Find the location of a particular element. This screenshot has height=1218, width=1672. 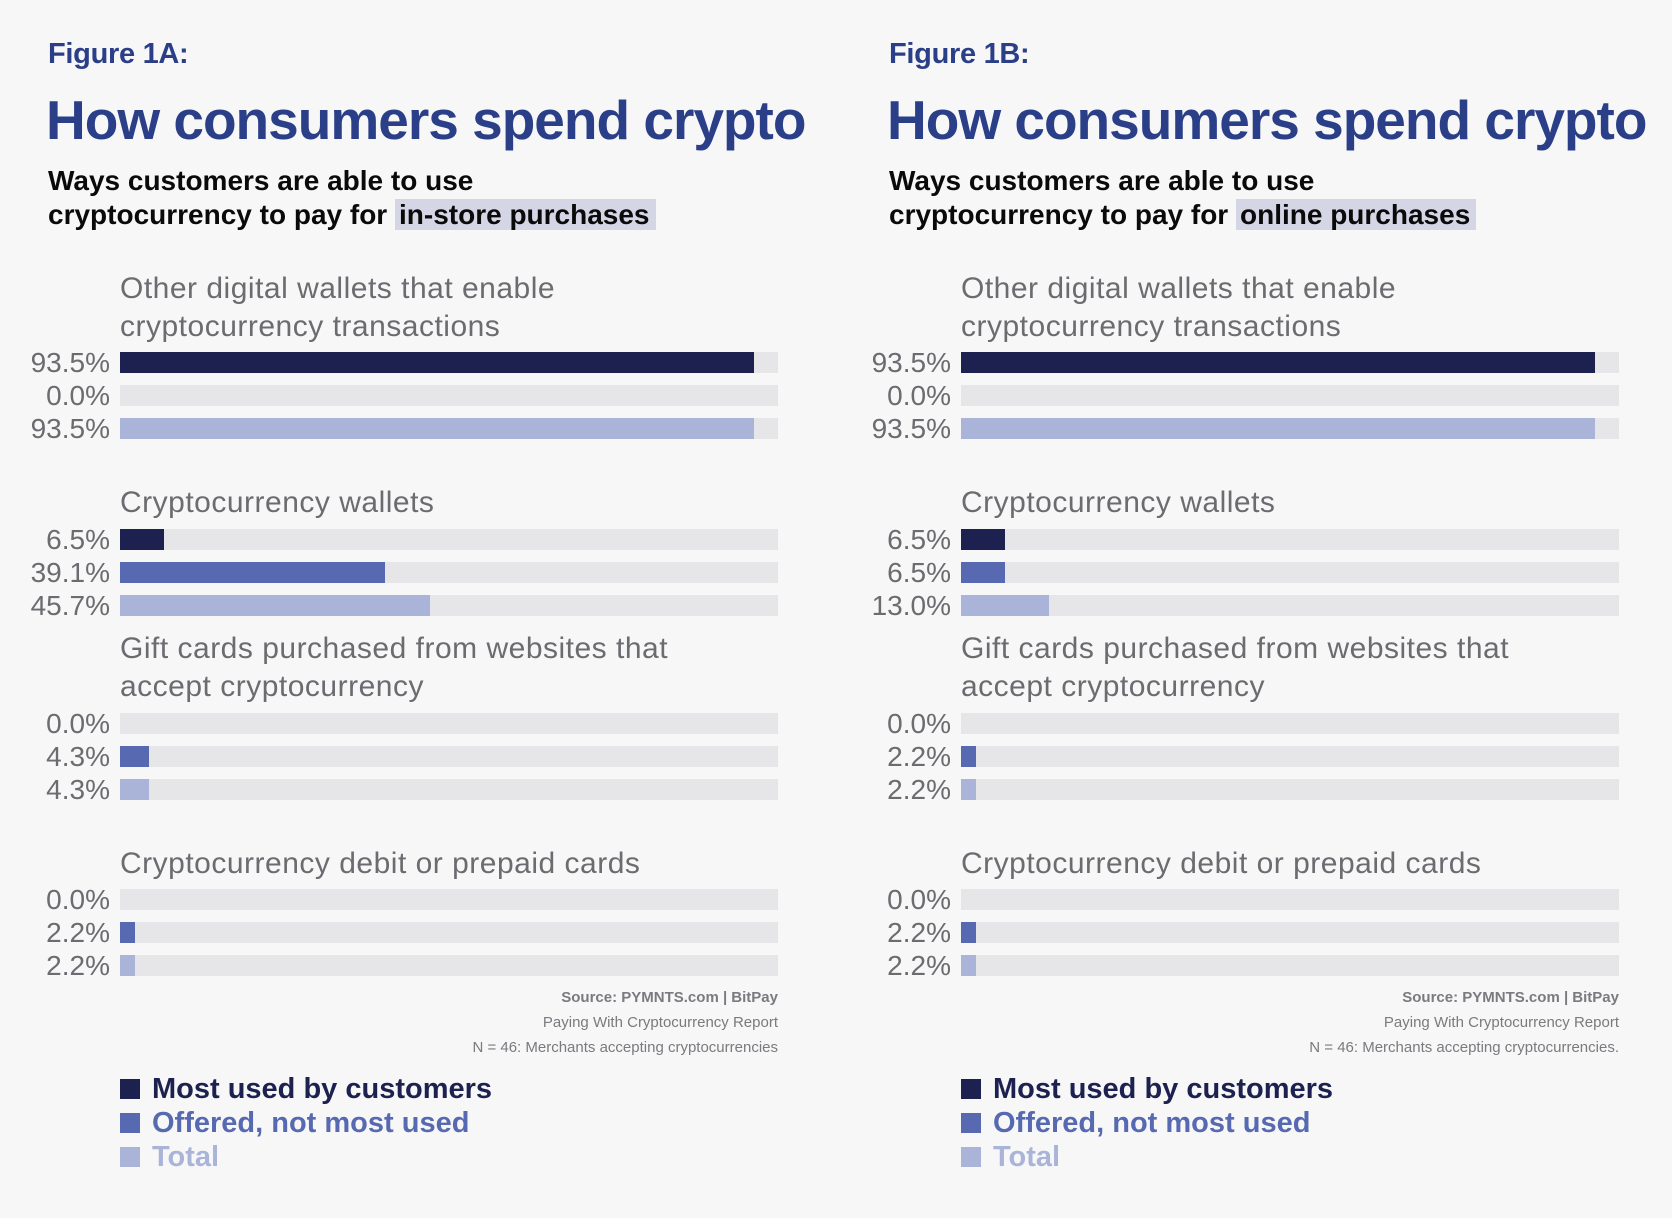

subtitle-prefix: cryptocurrency to pay for is located at coordinates (1062, 214).